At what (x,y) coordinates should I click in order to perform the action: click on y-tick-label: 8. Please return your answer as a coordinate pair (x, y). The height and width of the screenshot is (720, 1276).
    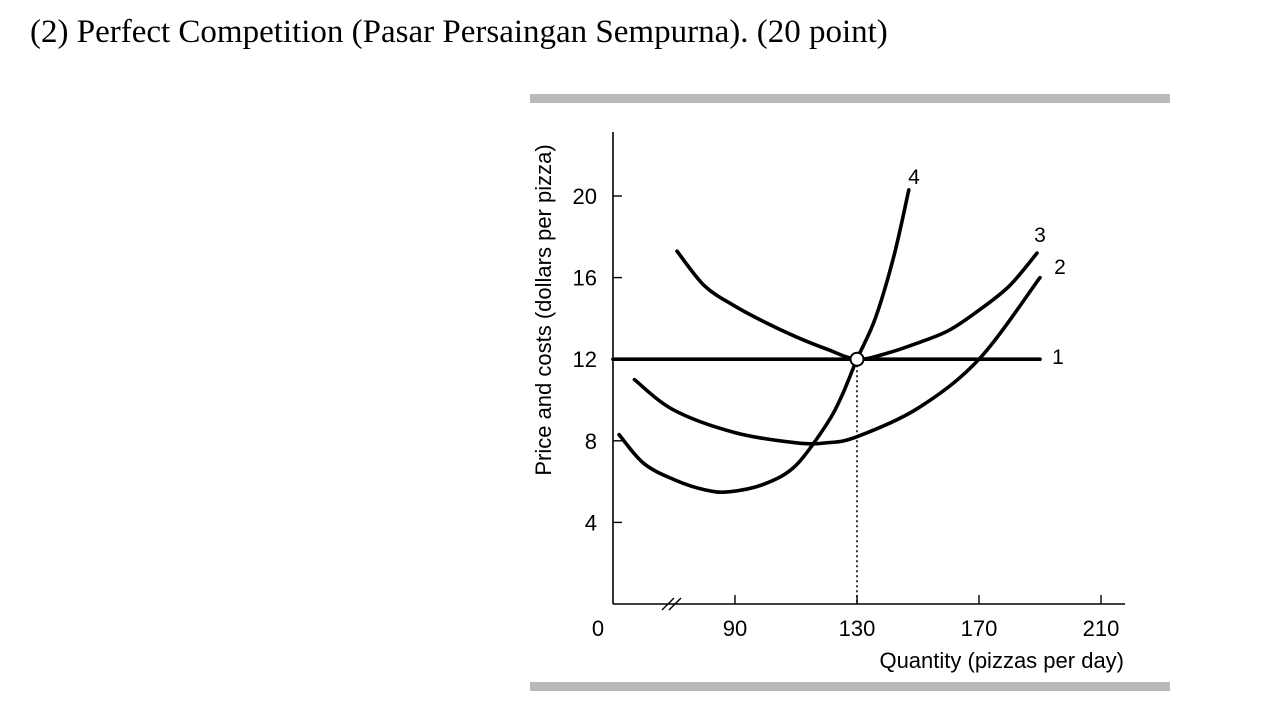
    Looking at the image, I should click on (591, 441).